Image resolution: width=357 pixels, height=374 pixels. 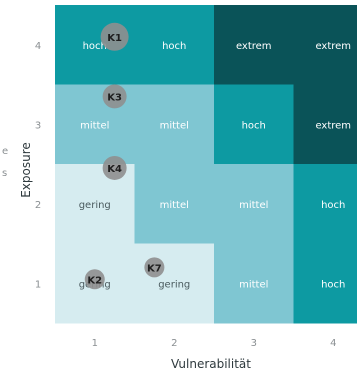 I want to click on x-axis-ticks: 1 2 3 4, so click(x=214, y=343).